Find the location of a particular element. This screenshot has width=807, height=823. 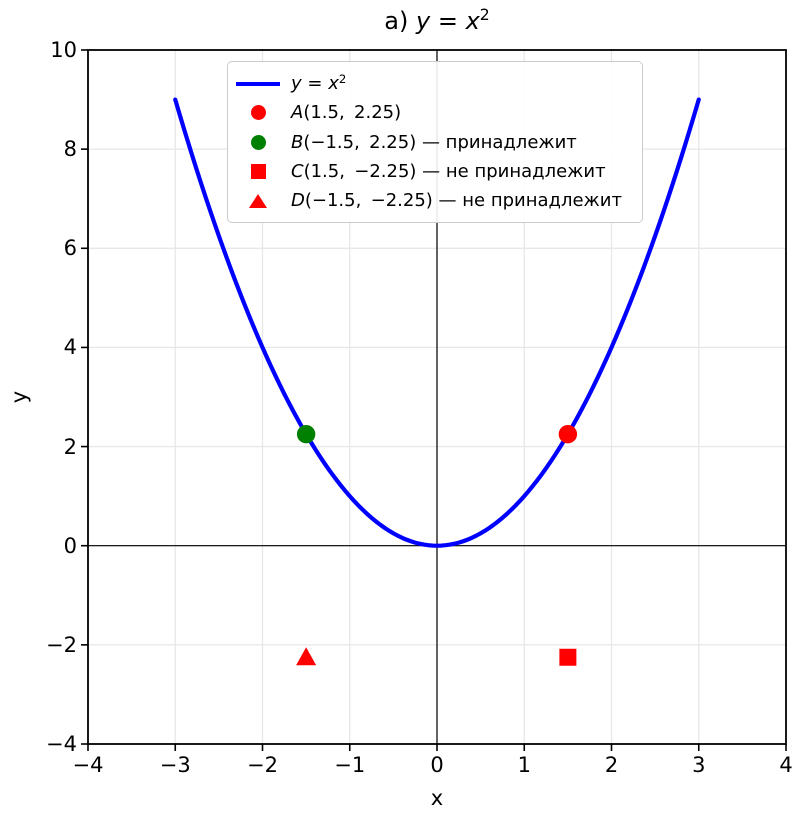

chart-title: a) y = x2 is located at coordinates (437, 20).